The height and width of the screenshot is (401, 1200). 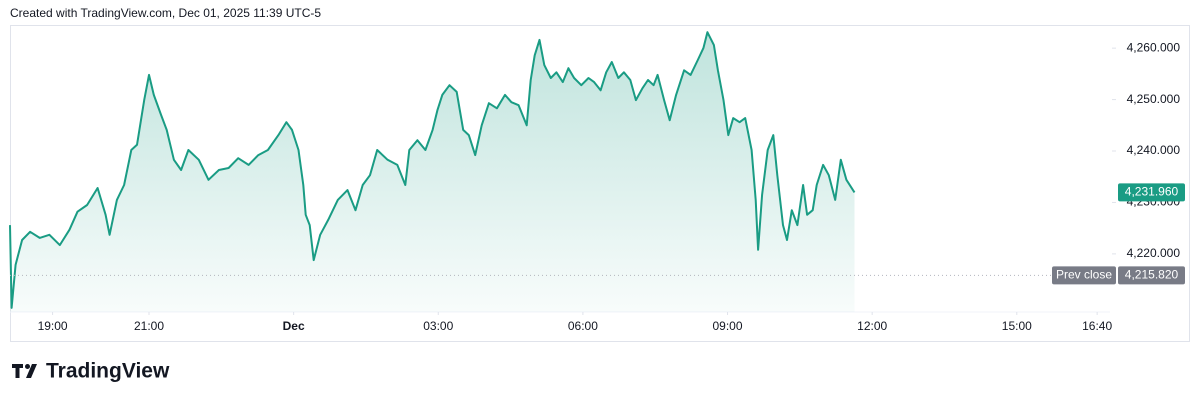 I want to click on brand: TradingView, so click(x=108, y=371).